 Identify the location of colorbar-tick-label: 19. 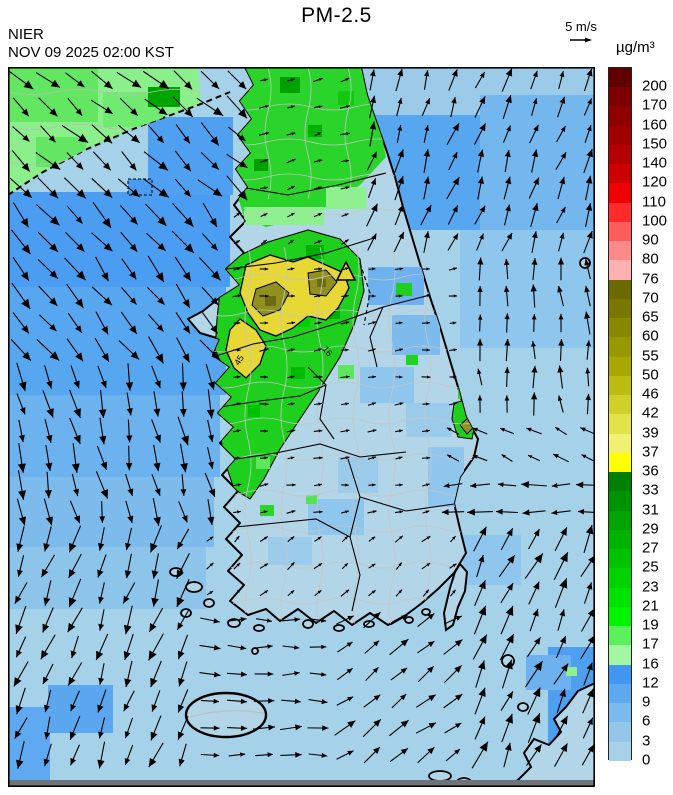
(650, 625).